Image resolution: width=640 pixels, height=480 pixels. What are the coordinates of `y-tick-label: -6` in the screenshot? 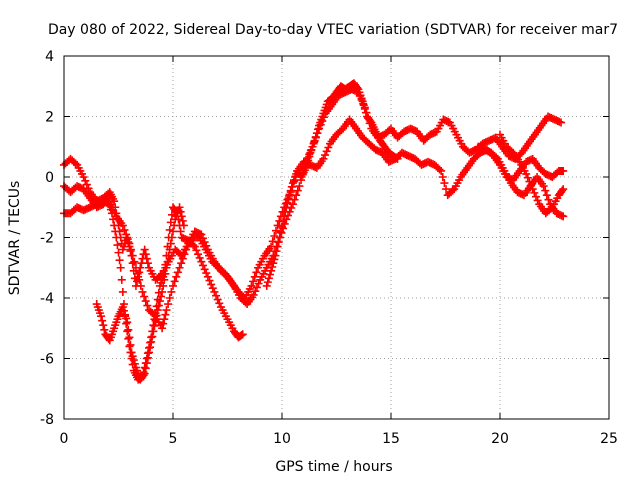 It's located at (47, 360).